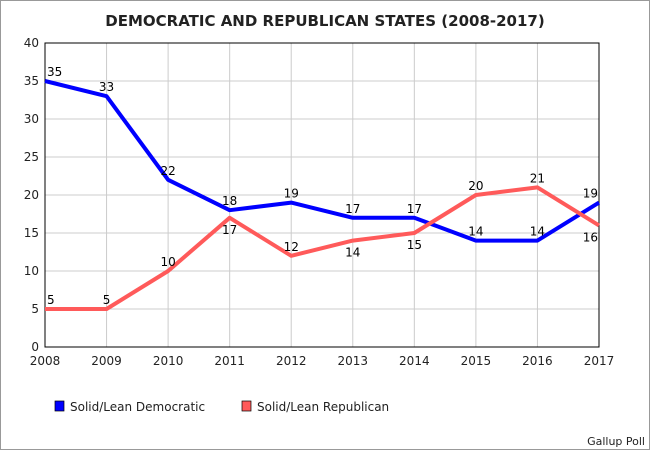  I want to click on x-tick-label: 2017, so click(599, 361).